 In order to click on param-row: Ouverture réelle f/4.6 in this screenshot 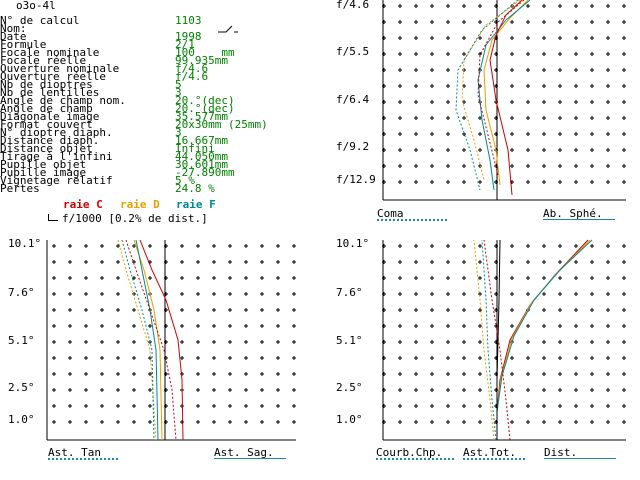, I will do `click(165, 76)`.